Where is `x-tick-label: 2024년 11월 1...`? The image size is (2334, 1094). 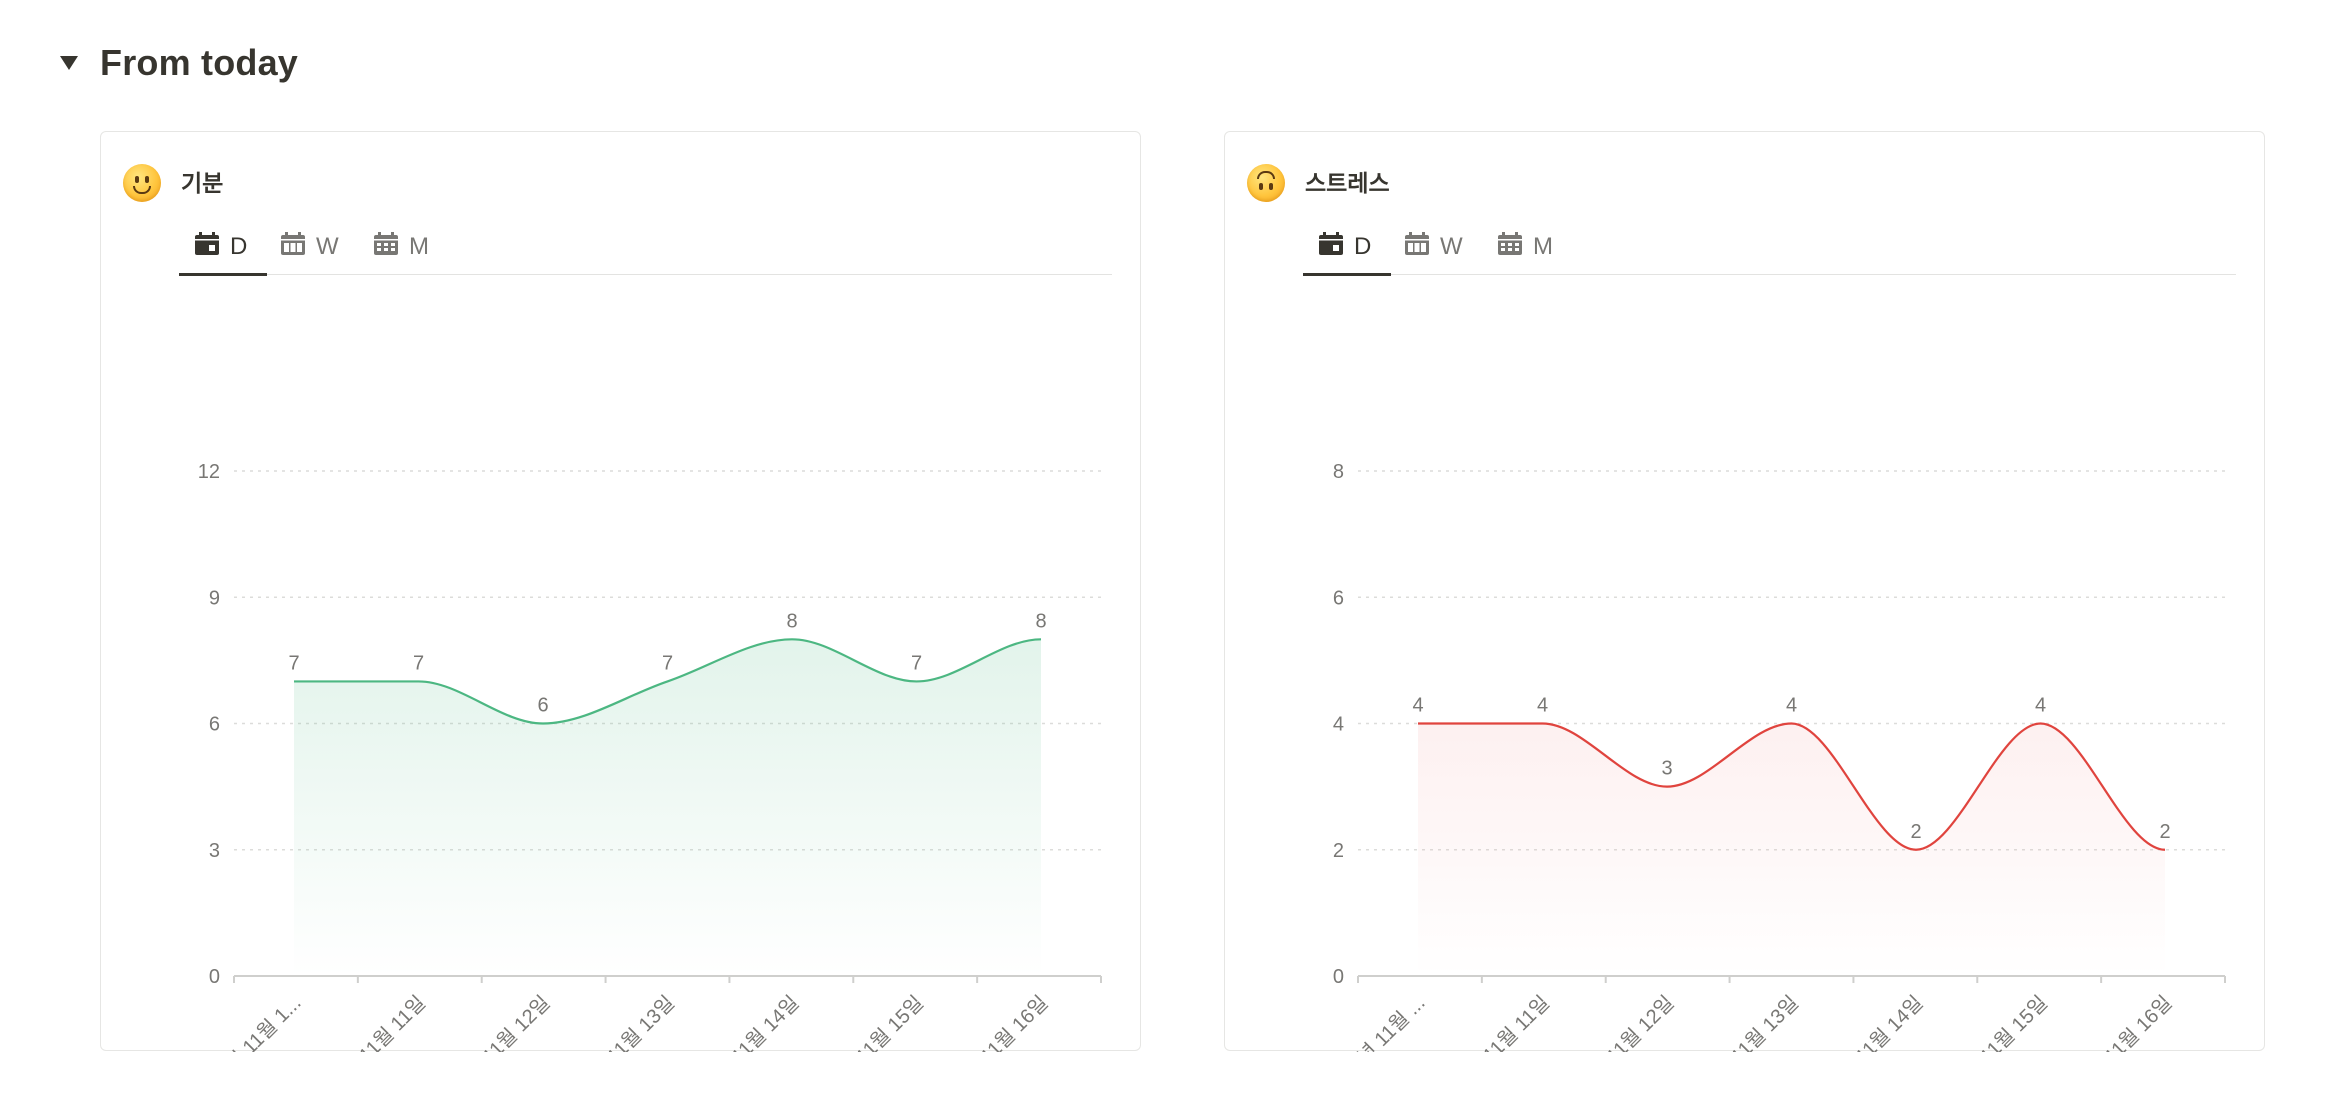 x-tick-label: 2024년 11월 1... is located at coordinates (248, 1021).